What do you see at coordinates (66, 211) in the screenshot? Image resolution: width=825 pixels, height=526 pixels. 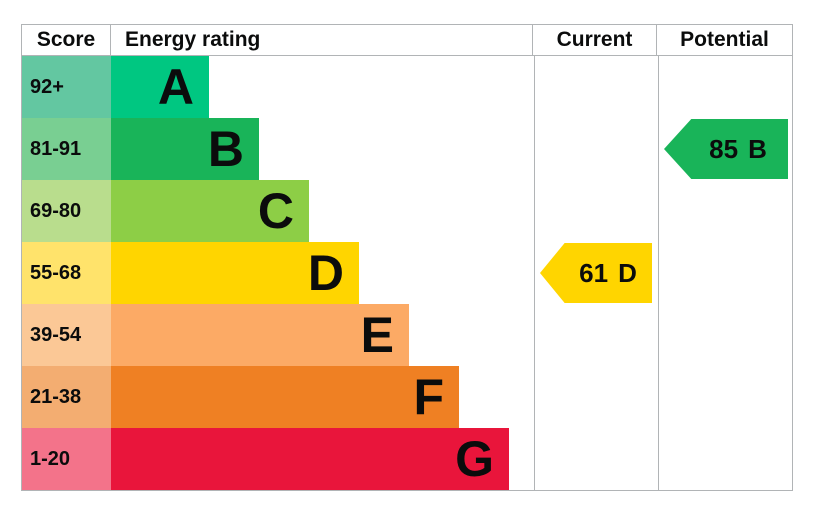 I see `score-range-c: 69-80` at bounding box center [66, 211].